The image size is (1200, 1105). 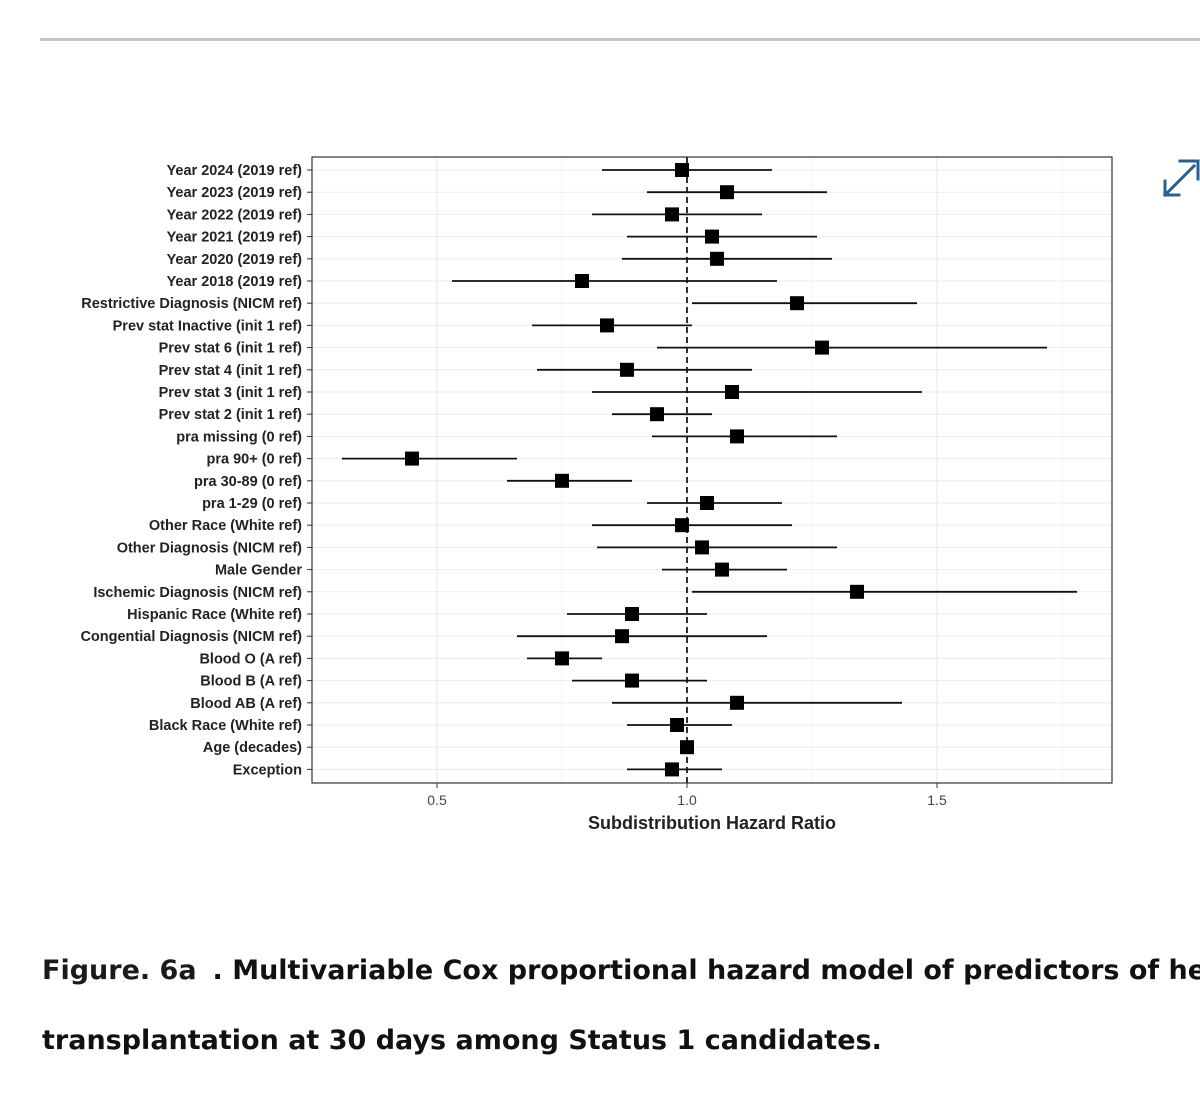 I want to click on y-tick-label: Blood O (A ref), so click(x=250, y=659).